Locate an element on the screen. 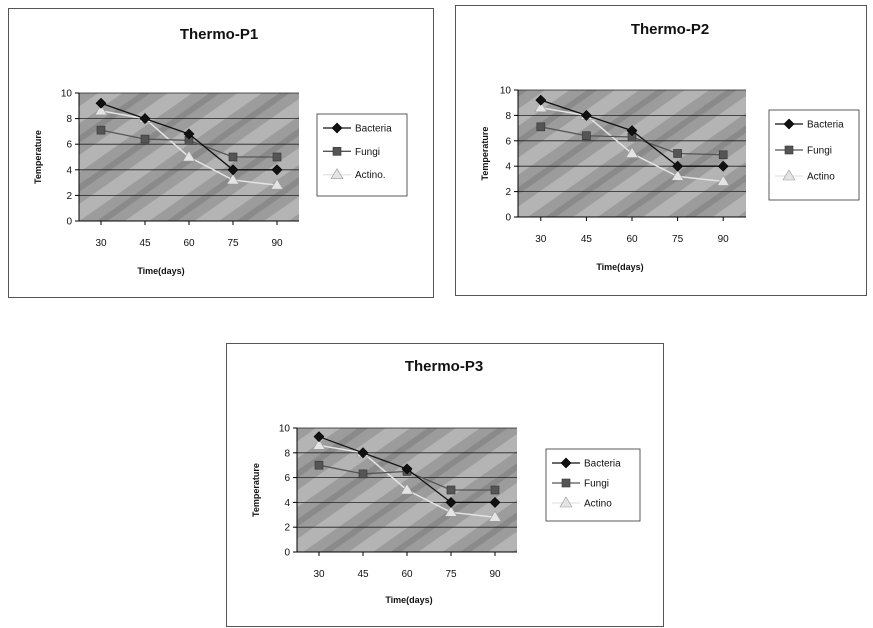 The image size is (873, 628). legend: Bacteria Fungi Actino. is located at coordinates (362, 155).